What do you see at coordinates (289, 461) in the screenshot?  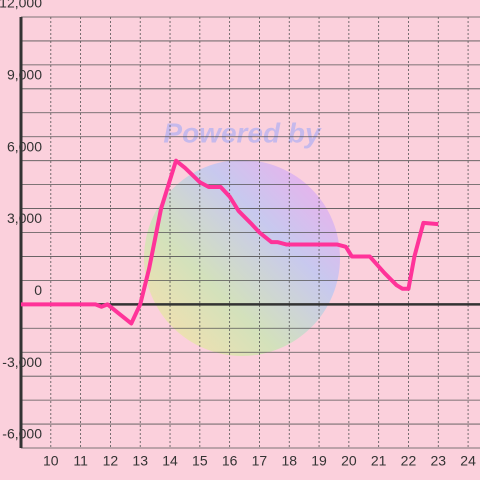 I see `x-tick-label: 18` at bounding box center [289, 461].